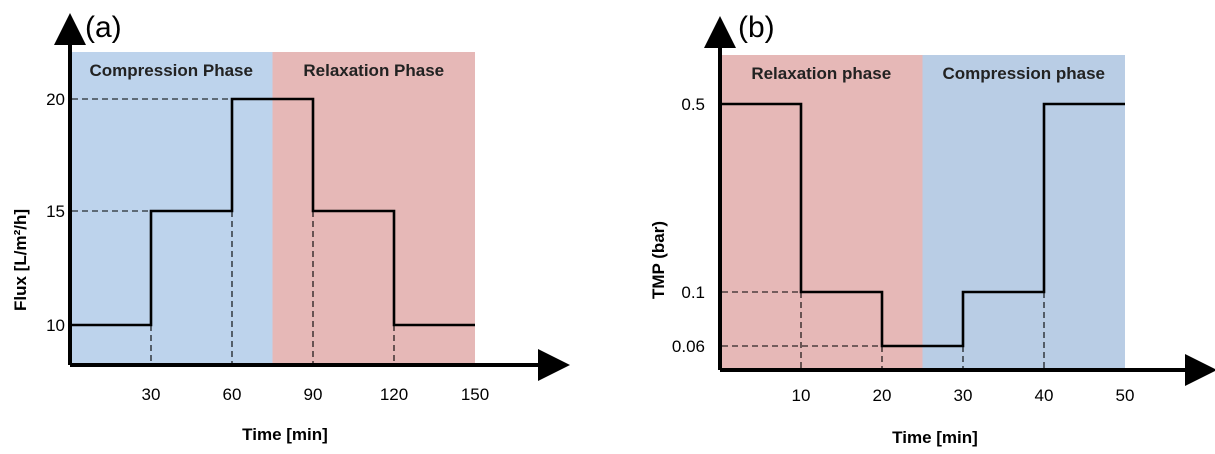 The width and height of the screenshot is (1215, 454). I want to click on x-tick-label: 20, so click(882, 395).